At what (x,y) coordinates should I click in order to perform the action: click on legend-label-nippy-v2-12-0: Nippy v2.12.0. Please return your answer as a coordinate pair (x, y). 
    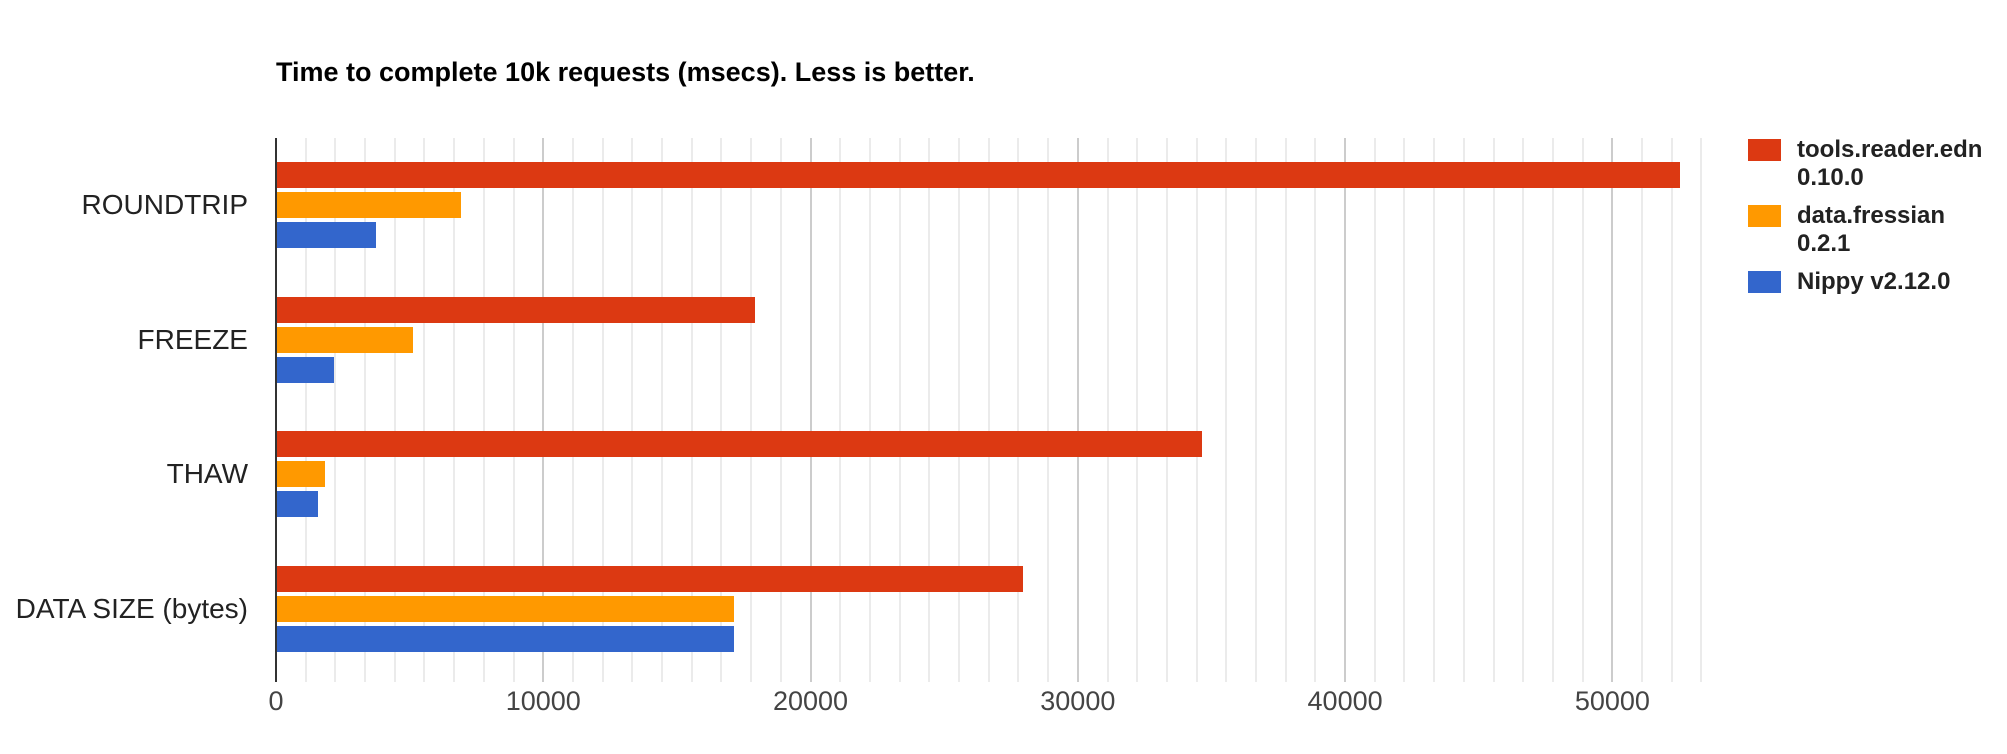
    Looking at the image, I should click on (1873, 282).